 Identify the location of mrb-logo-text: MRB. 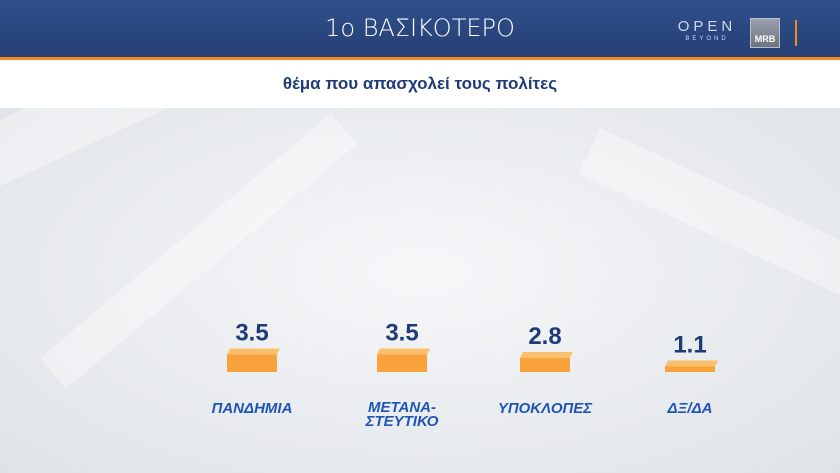
(765, 39).